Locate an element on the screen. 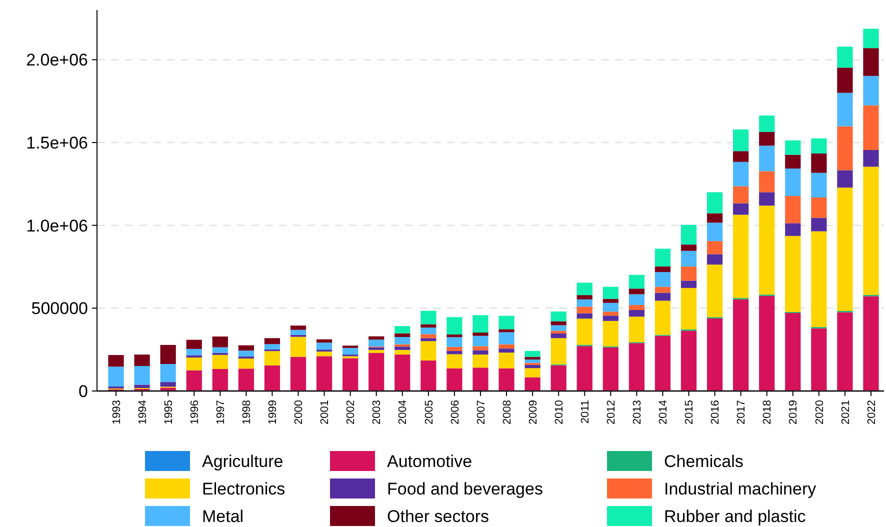  x-tick-label: 2013 is located at coordinates (638, 412).